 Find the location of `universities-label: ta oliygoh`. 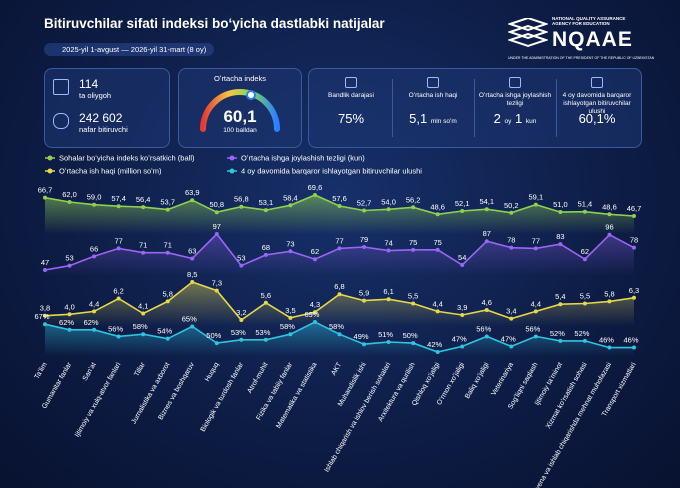

universities-label: ta oliygoh is located at coordinates (95, 95).